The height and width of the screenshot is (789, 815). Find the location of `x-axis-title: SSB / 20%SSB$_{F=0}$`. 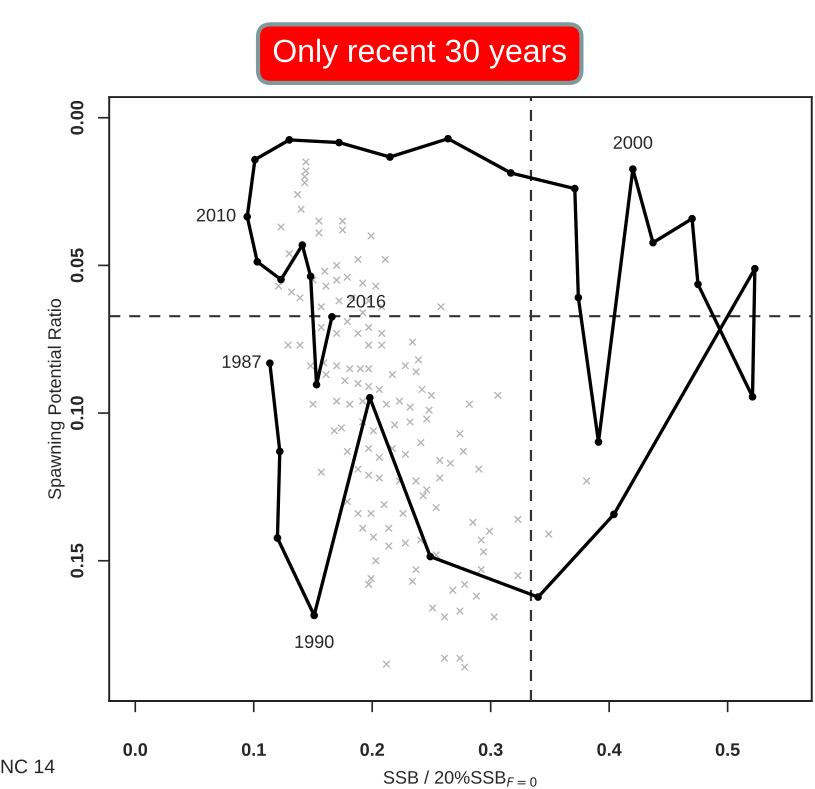

x-axis-title: SSB / 20%SSB$_{F=0}$ is located at coordinates (460, 778).